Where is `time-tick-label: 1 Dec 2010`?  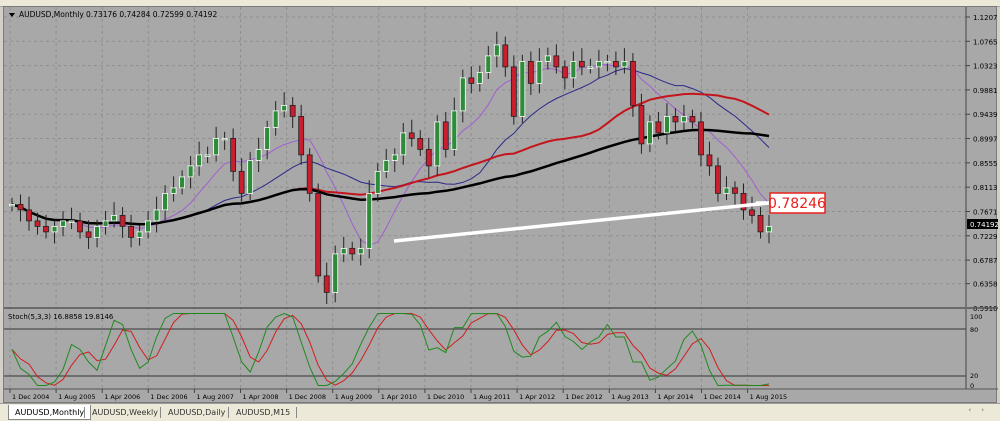
time-tick-label: 1 Dec 2010 is located at coordinates (445, 397).